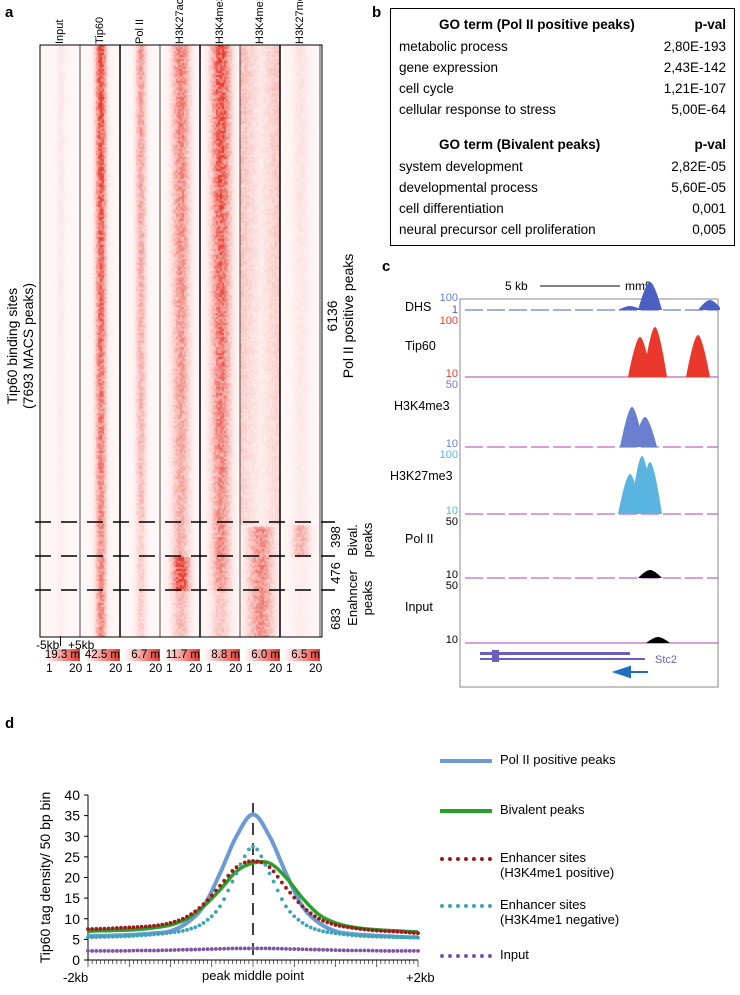  I want to click on color-scale: 6.0 m, so click(262, 655).